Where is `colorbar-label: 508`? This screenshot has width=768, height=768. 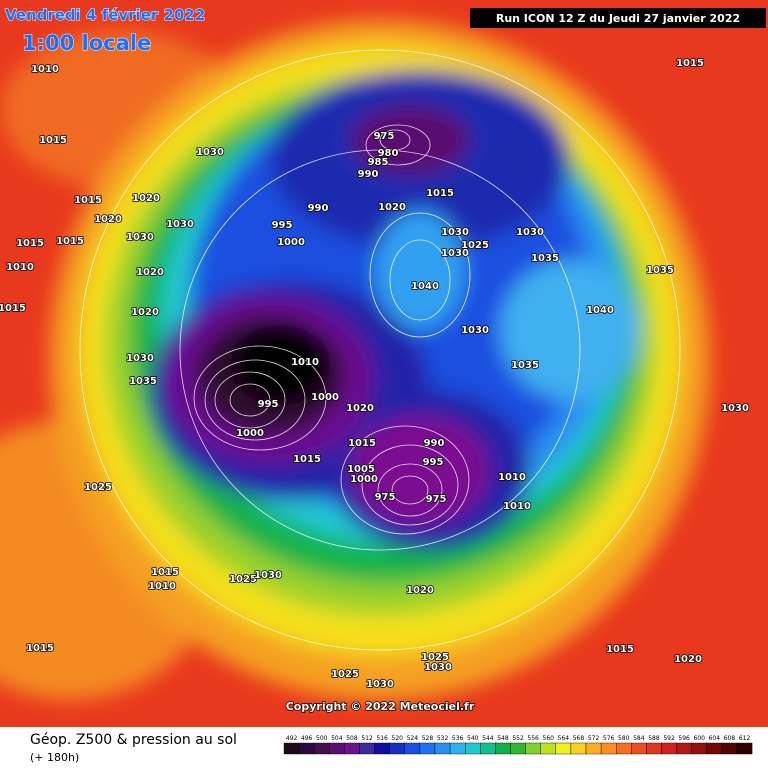 colorbar-label: 508 is located at coordinates (352, 738).